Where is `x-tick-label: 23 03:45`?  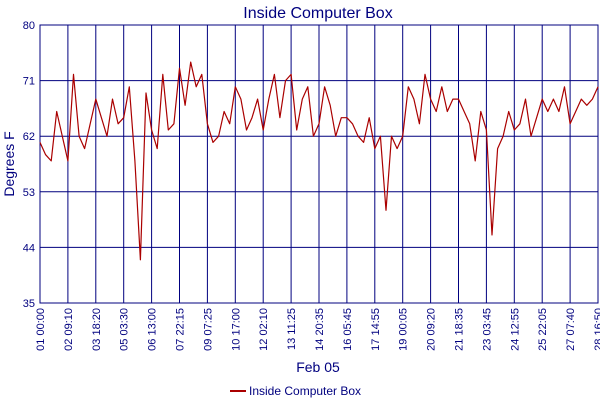 x-tick-label: 23 03:45 is located at coordinates (487, 329).